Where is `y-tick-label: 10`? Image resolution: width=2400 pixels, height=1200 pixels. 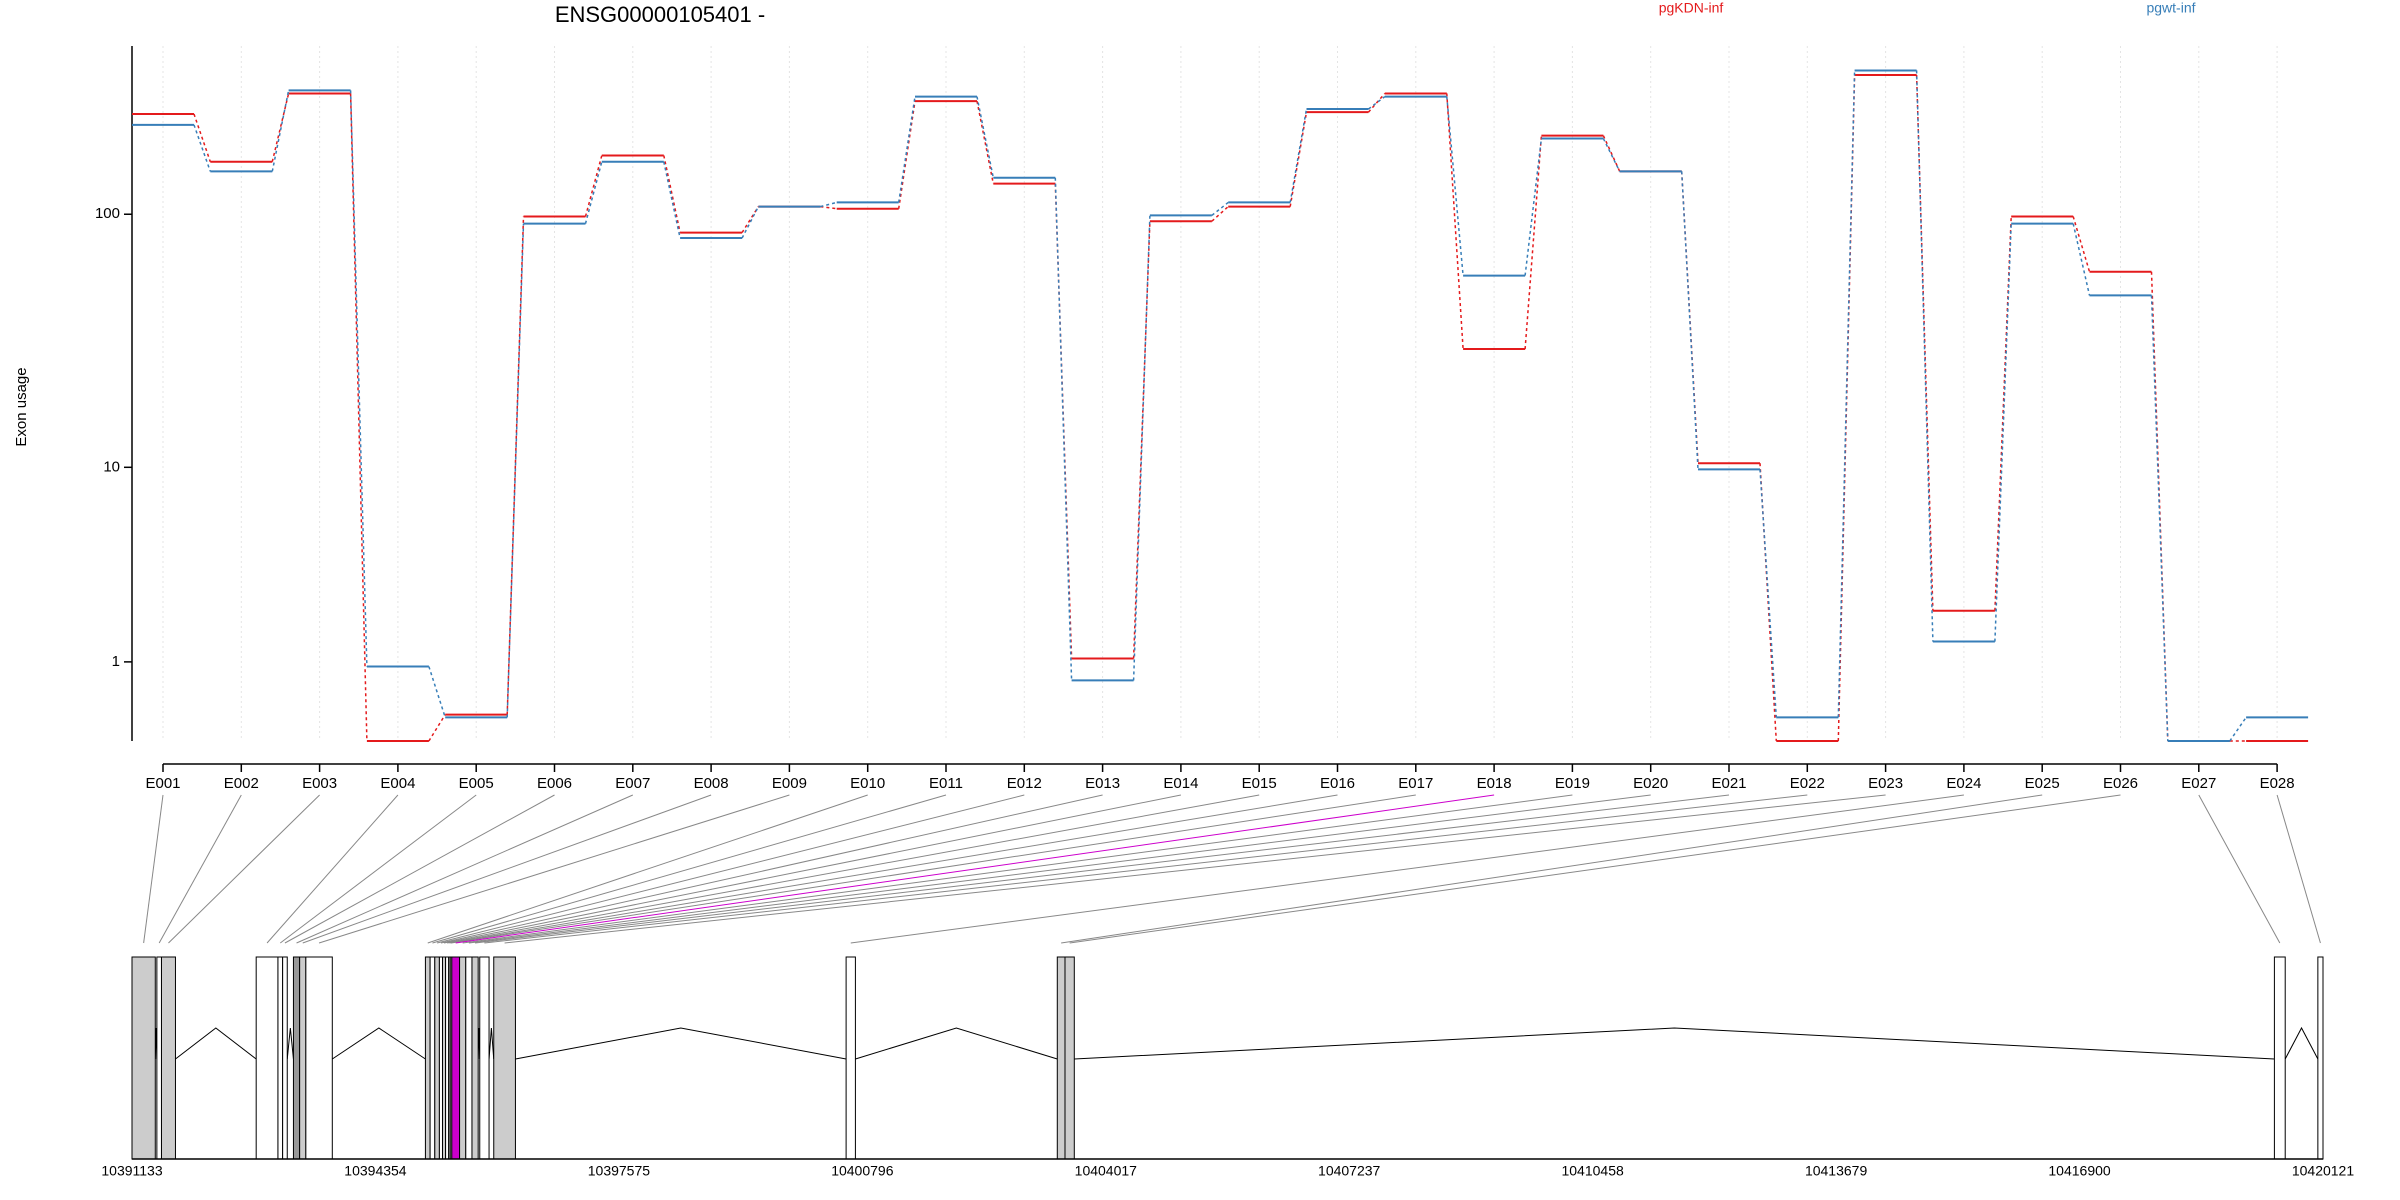
y-tick-label: 10 is located at coordinates (111, 466).